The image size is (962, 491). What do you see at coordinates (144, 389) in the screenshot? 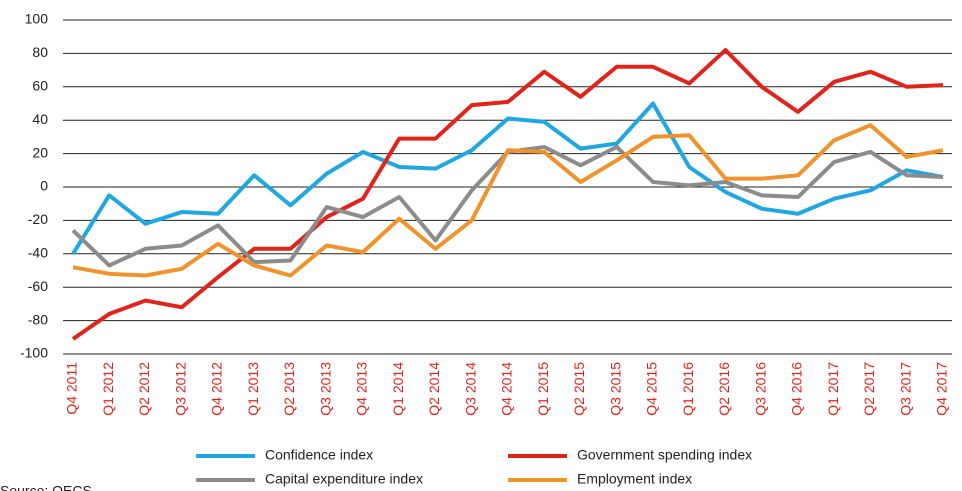
I see `x-tick-label: Q2 2012` at bounding box center [144, 389].